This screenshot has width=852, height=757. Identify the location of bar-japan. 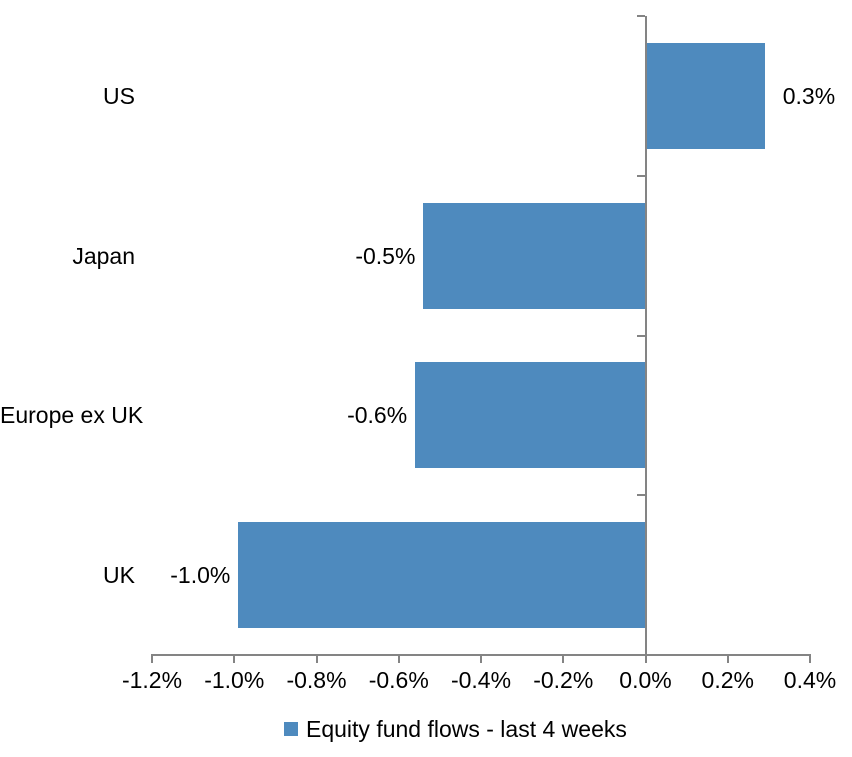
(534, 255).